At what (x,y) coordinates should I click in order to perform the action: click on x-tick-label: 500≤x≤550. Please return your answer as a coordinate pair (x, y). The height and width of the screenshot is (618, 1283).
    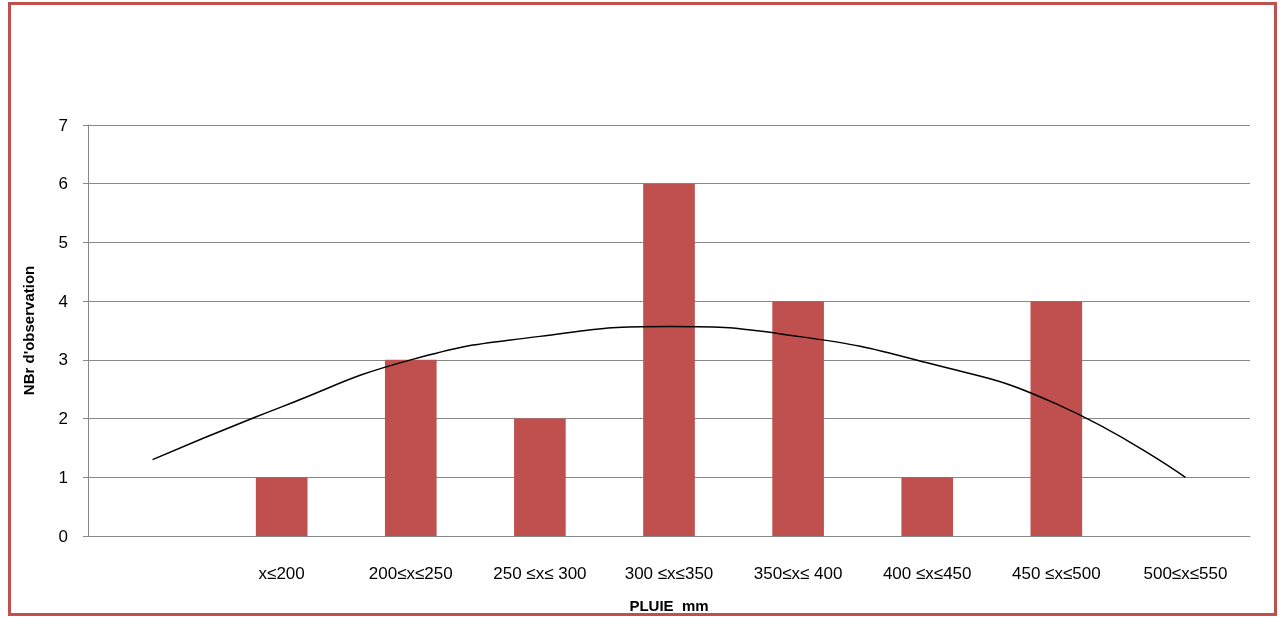
    Looking at the image, I should click on (1185, 573).